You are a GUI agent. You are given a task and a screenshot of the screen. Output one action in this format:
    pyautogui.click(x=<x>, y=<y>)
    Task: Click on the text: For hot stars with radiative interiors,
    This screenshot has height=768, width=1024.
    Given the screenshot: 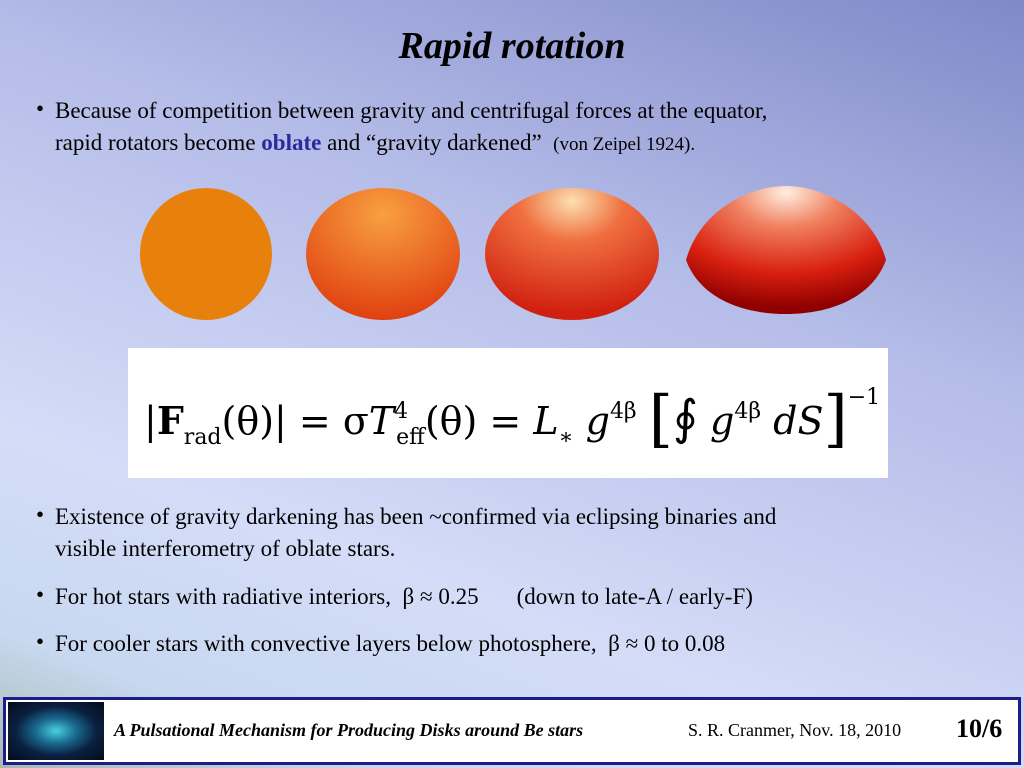 What is the action you would take?
    pyautogui.click(x=223, y=596)
    